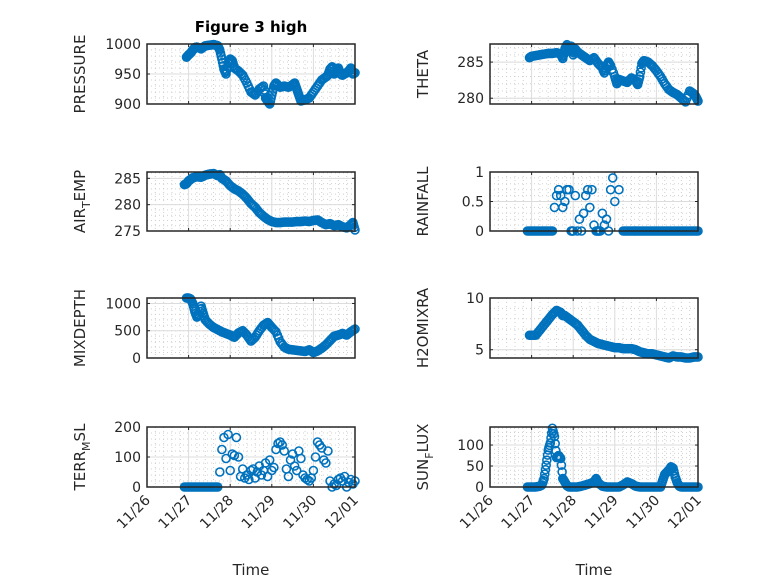 This screenshot has height=583, width=778. I want to click on subplot-0: 900 950 1000 PRESSURE, so click(215, 74).